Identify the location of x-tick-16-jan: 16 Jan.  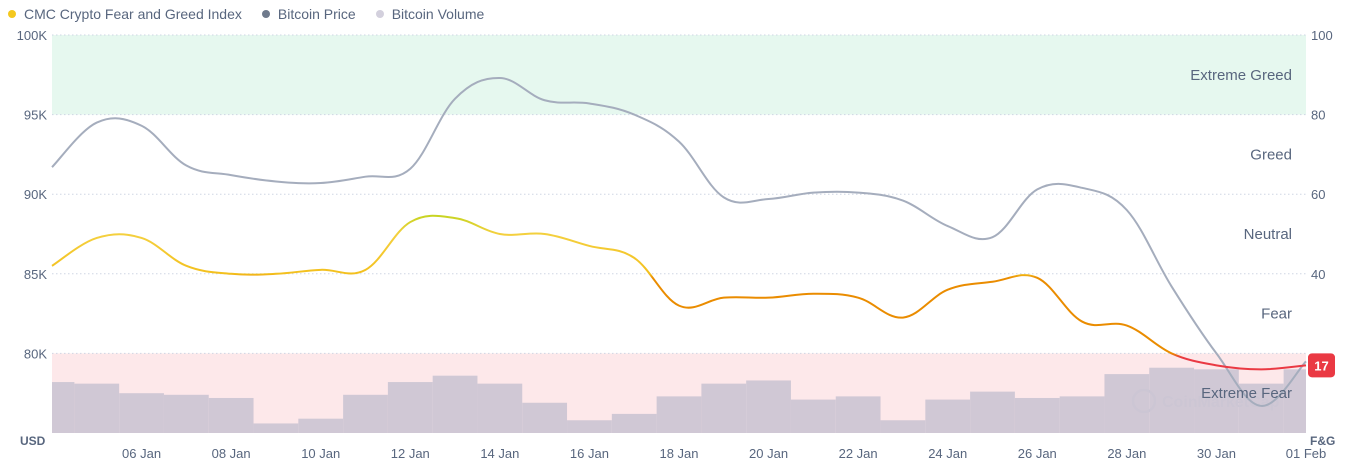
(589, 453).